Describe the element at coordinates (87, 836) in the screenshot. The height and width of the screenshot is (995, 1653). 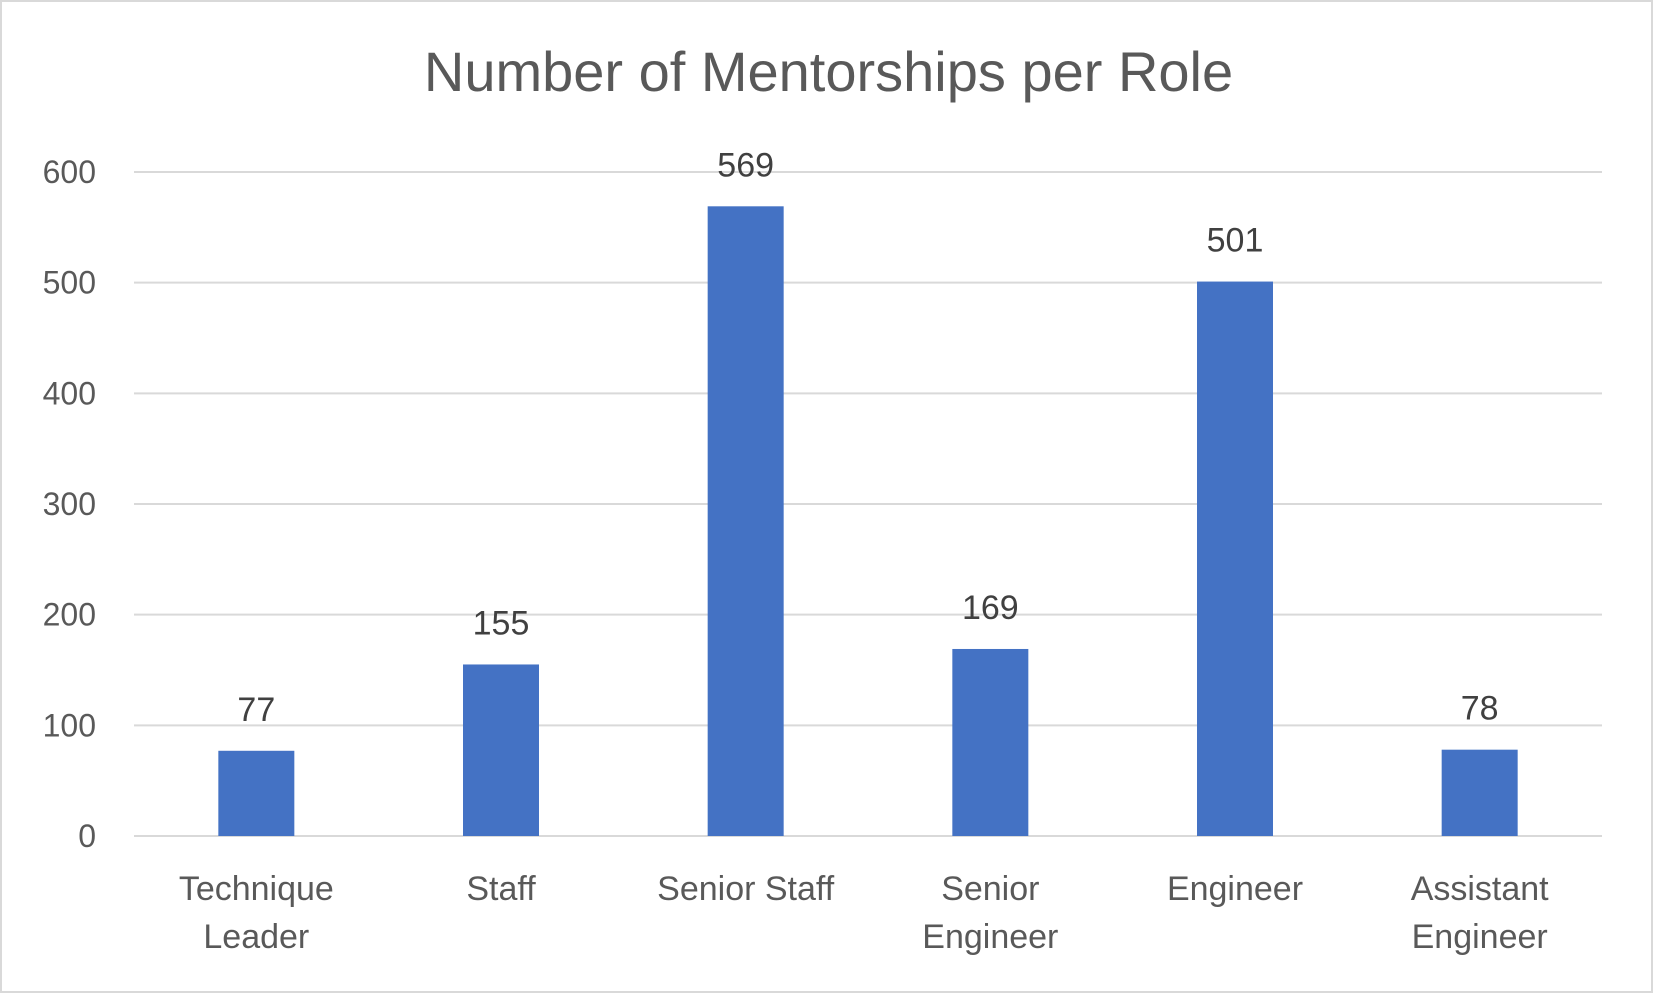
I see `y-tick-label: 0` at that location.